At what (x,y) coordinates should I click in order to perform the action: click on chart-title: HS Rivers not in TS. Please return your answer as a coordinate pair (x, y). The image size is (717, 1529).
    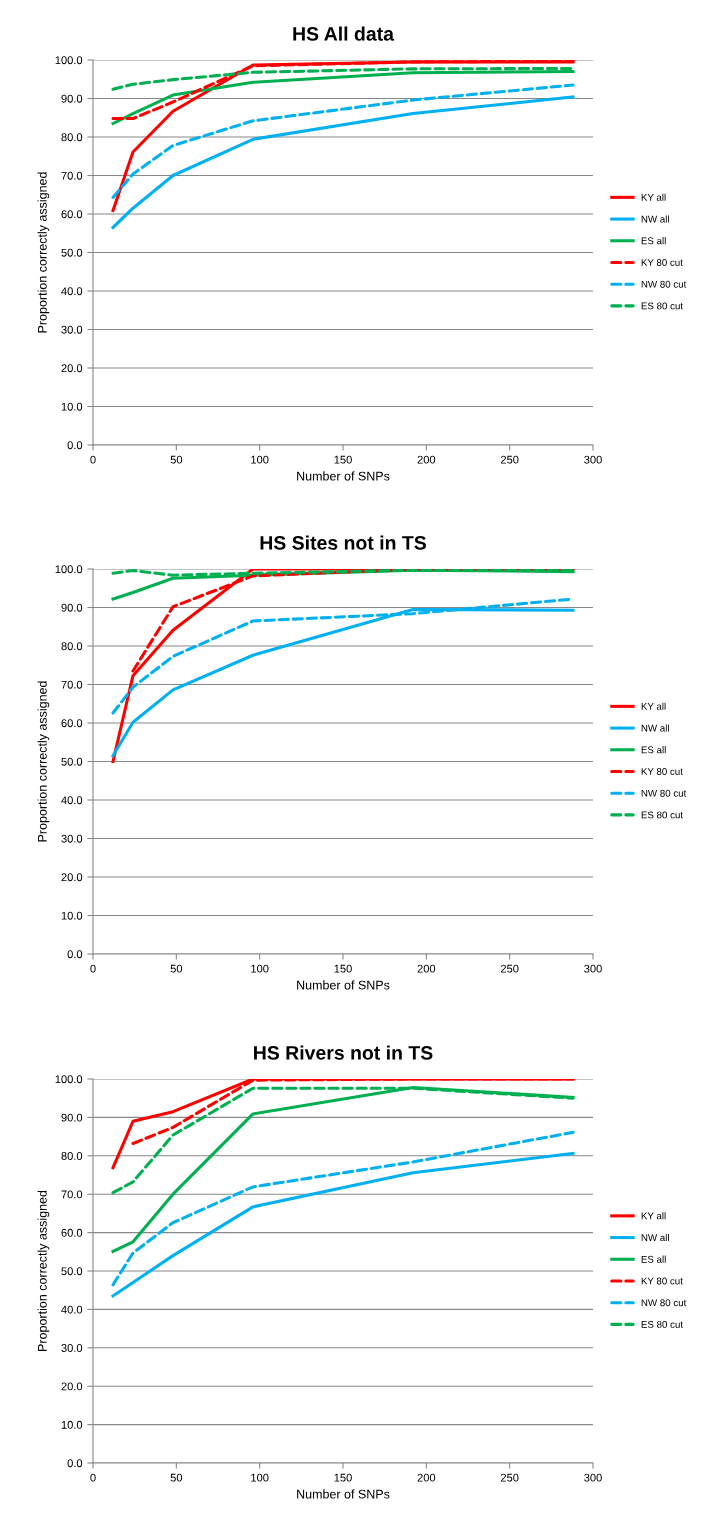
    Looking at the image, I should click on (343, 1052).